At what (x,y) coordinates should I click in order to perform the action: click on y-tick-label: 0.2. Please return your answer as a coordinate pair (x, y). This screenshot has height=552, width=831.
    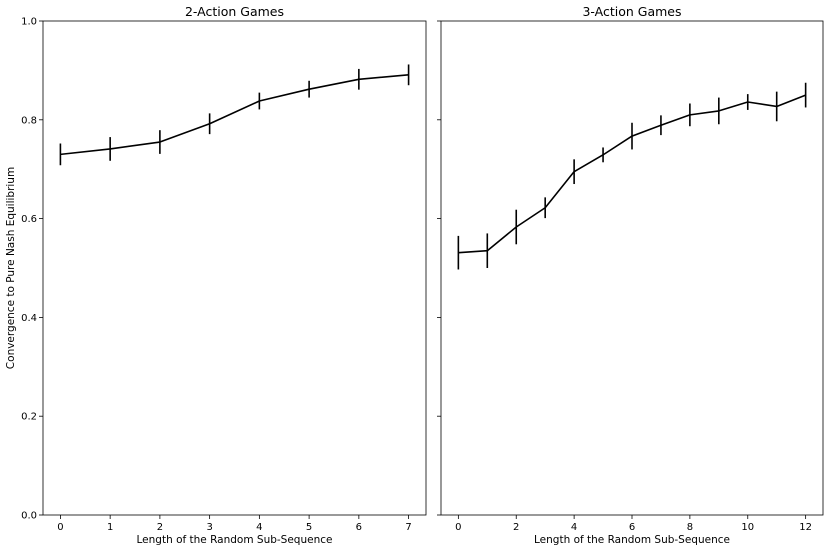
    Looking at the image, I should click on (29, 417).